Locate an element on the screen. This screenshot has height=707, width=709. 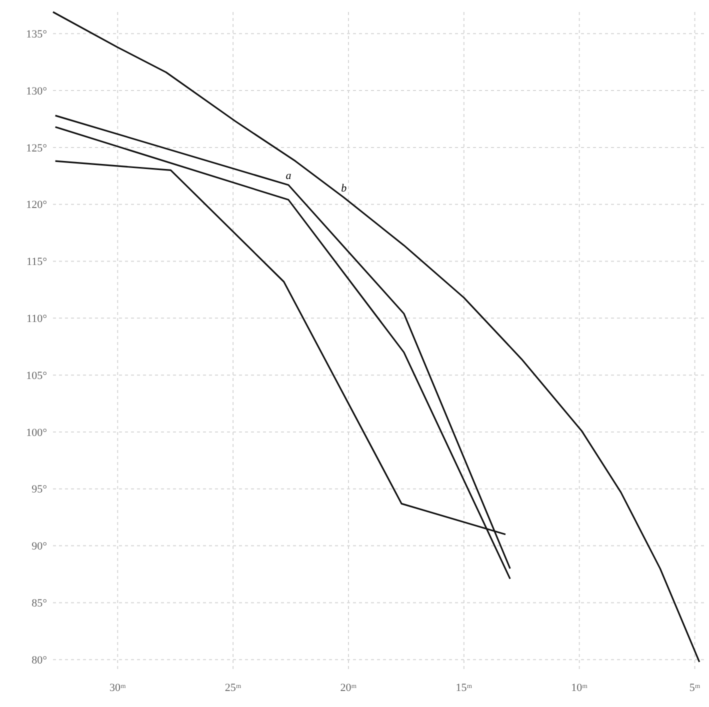
x-tick-label: 10ᵐ is located at coordinates (579, 688).